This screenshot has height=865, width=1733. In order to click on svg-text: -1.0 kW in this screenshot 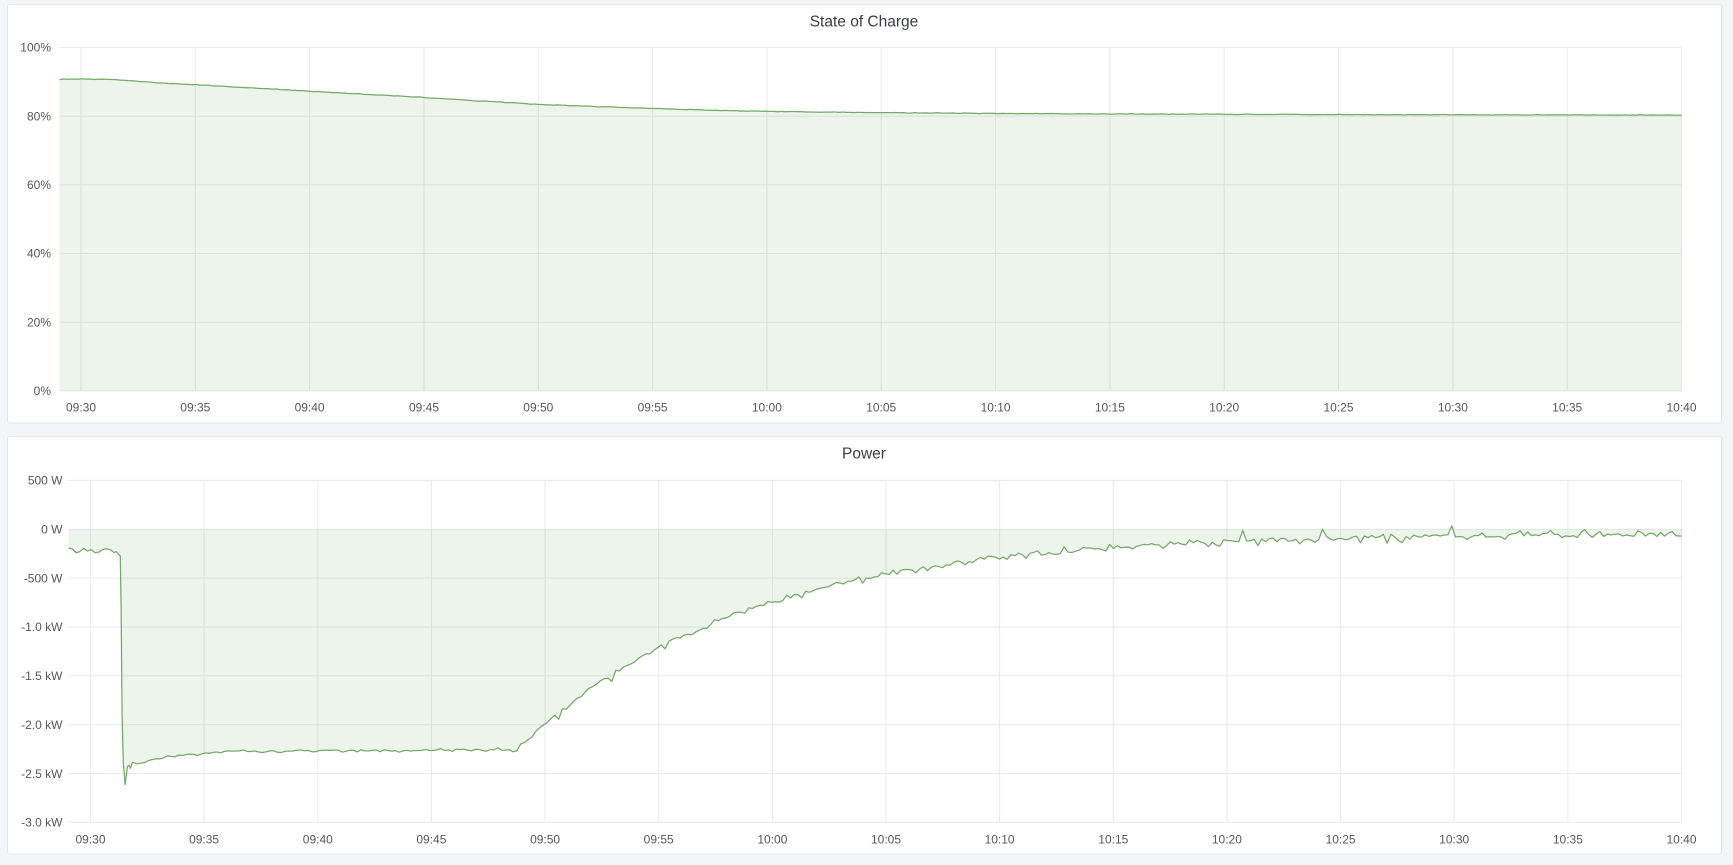, I will do `click(42, 627)`.